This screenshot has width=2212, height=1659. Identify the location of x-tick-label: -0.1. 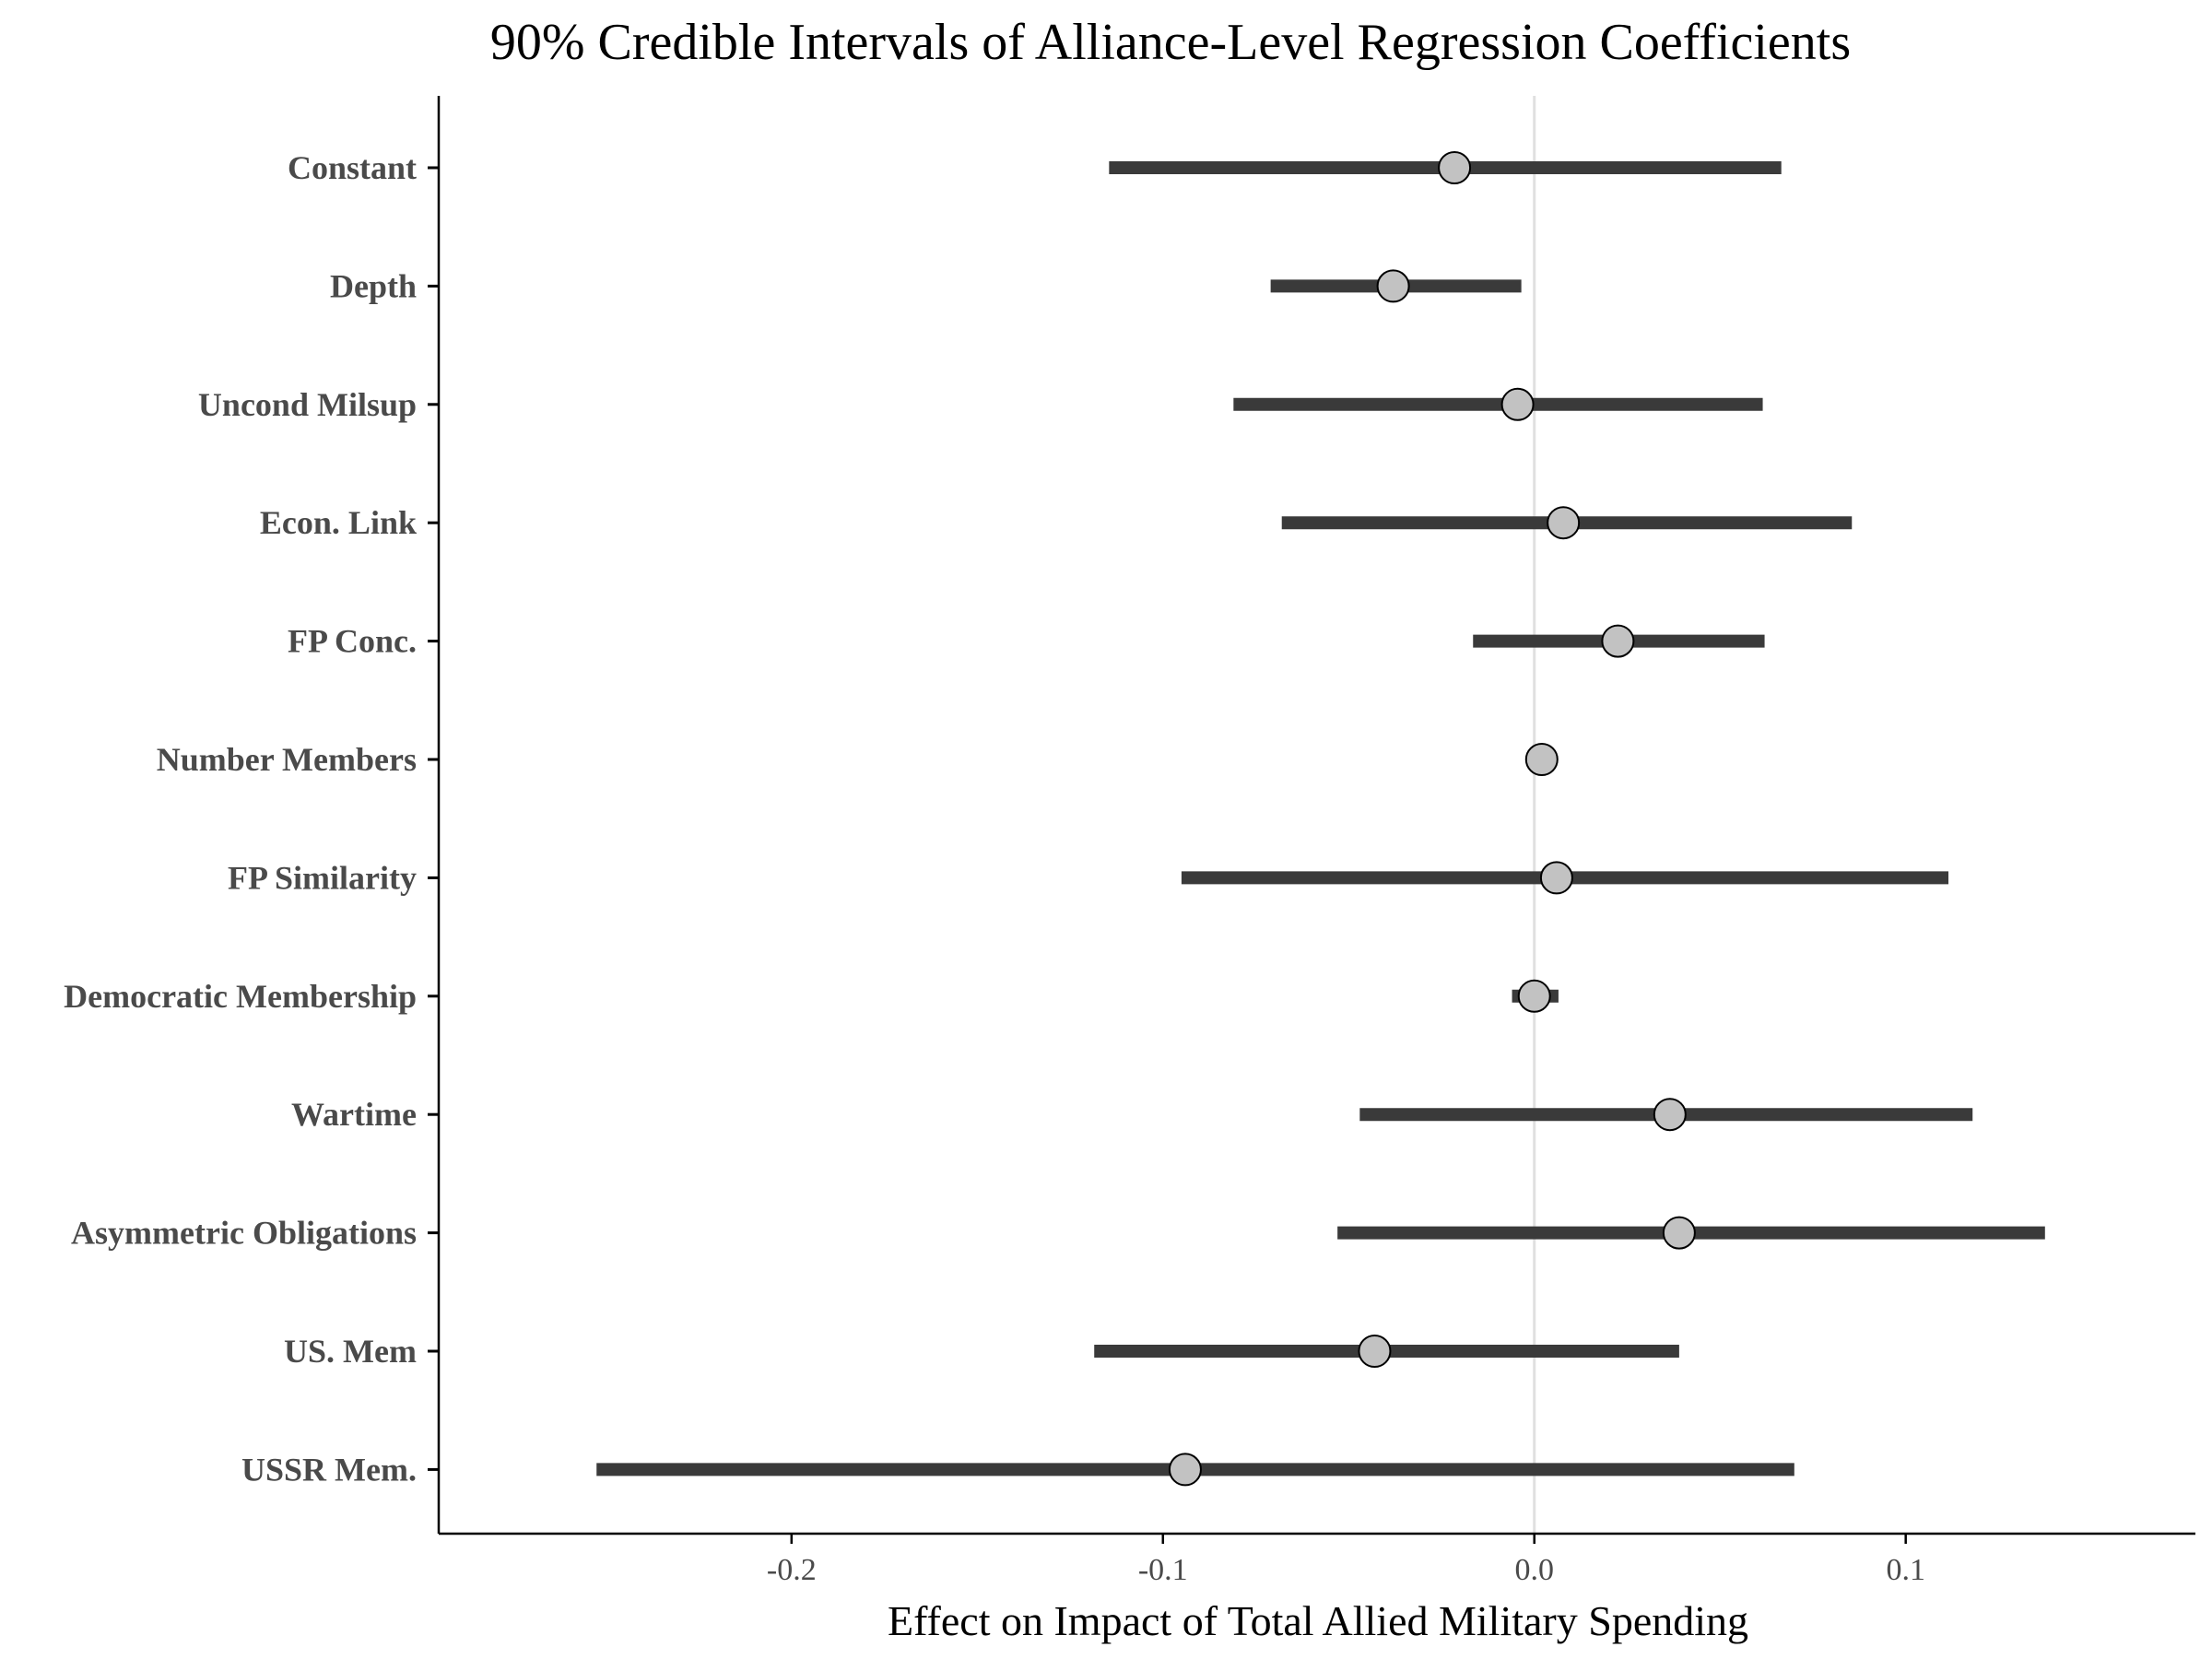
(1163, 1570).